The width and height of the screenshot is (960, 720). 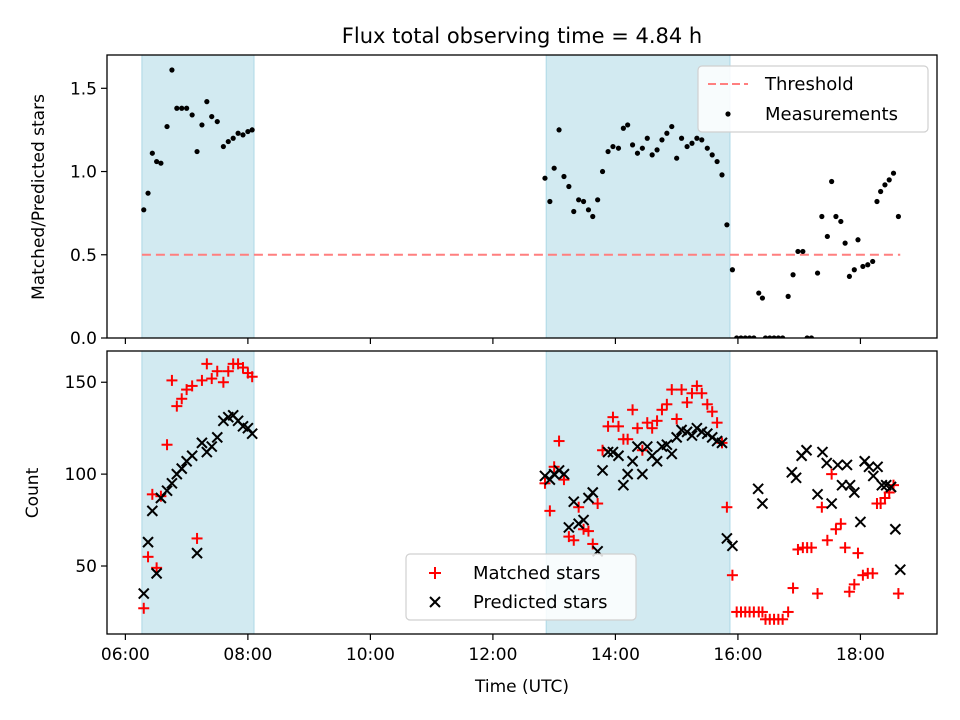 I want to click on y-tick-label: 1.0, so click(x=83, y=173).